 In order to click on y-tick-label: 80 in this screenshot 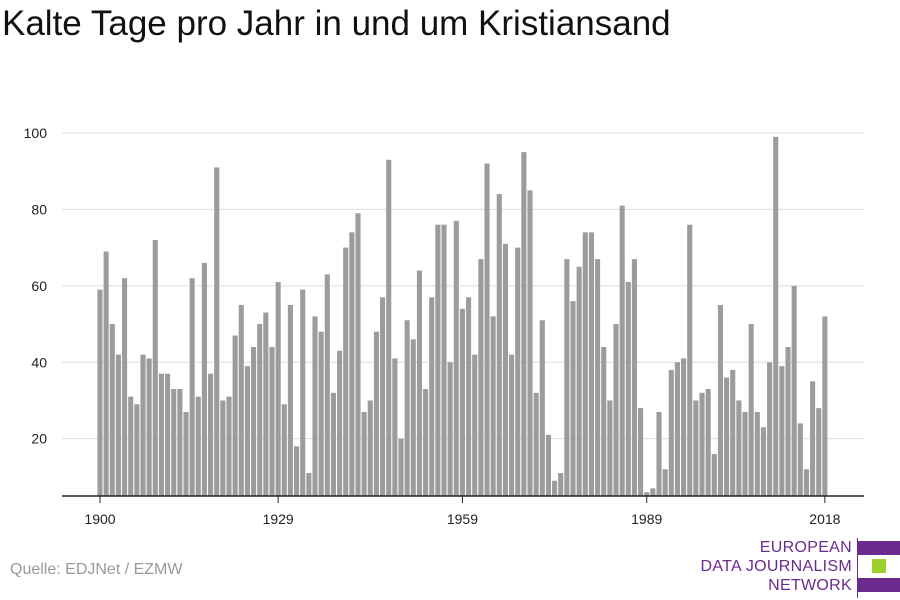, I will do `click(39, 209)`.